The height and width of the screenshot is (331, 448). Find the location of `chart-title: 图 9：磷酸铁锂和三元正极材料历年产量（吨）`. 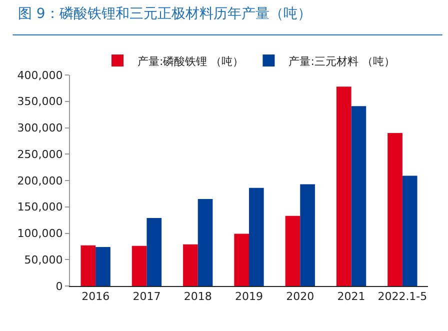

chart-title: 图 9：磷酸铁锂和三元正极材料历年产量（吨） is located at coordinates (165, 14).